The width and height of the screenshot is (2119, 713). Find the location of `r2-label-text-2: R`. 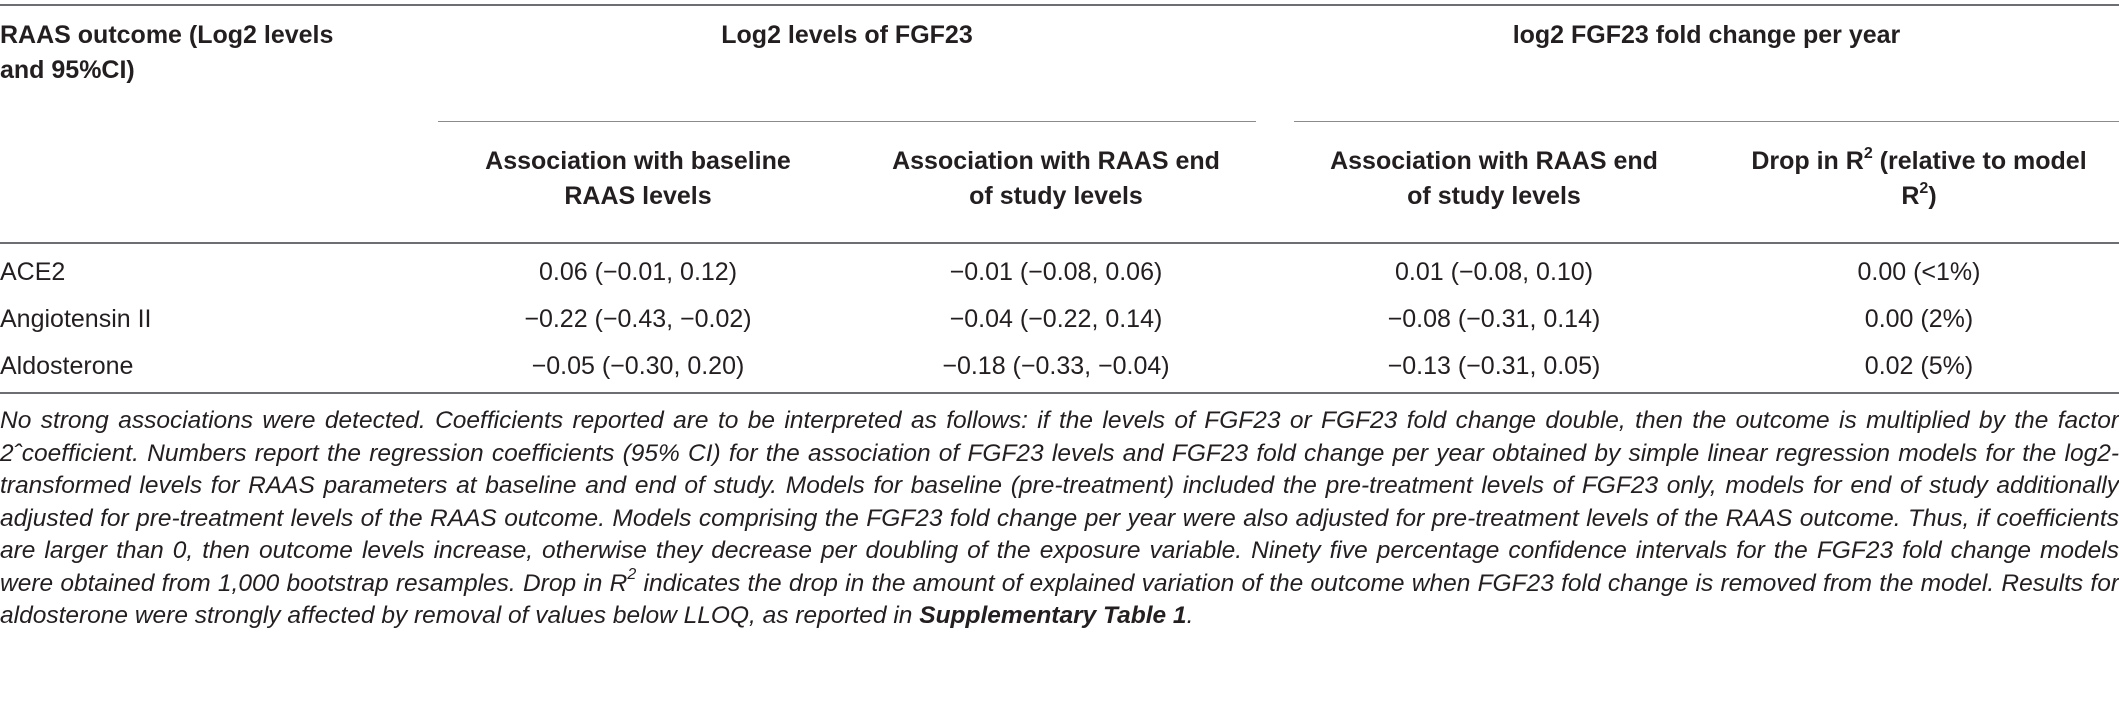

r2-label-text-2: R is located at coordinates (1910, 196).